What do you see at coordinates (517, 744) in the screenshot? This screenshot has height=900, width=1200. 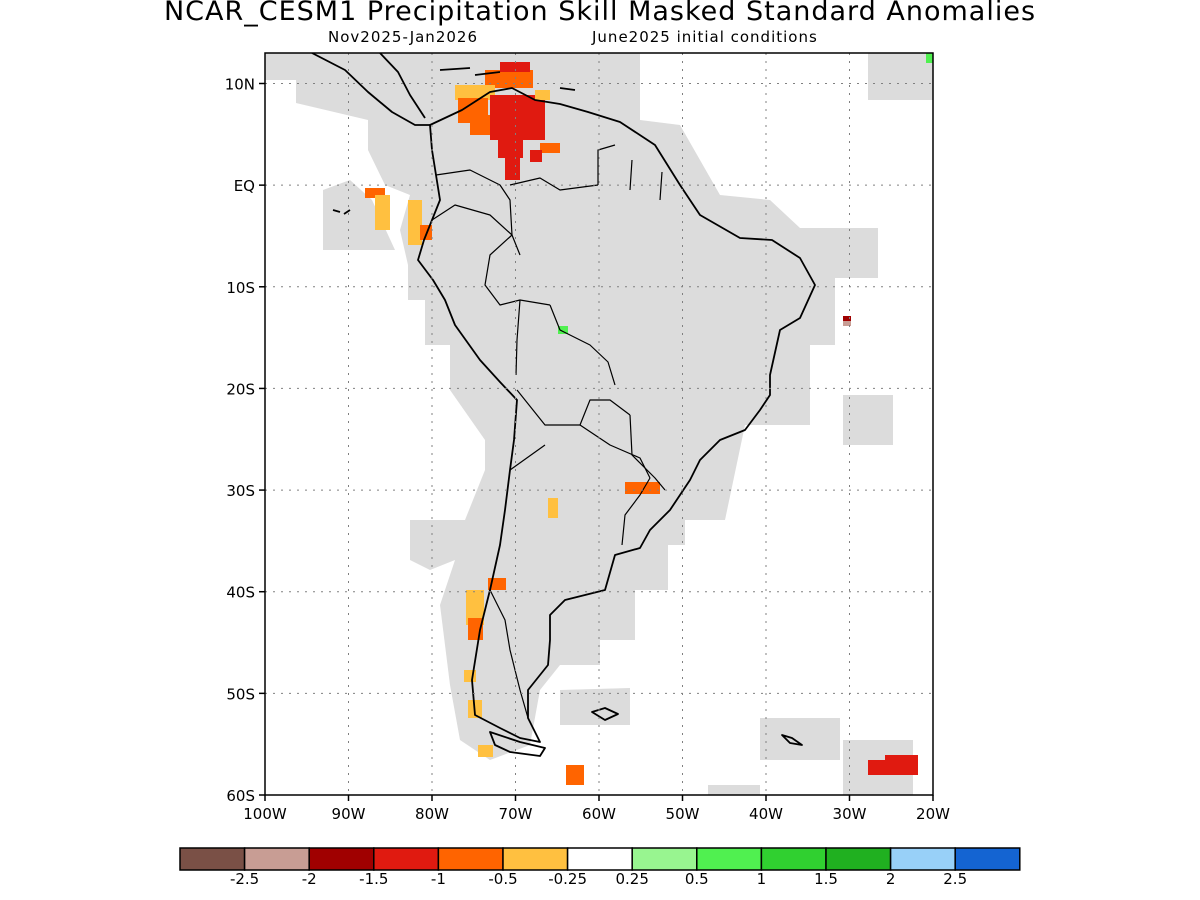 I see `tierra-del-fuego` at bounding box center [517, 744].